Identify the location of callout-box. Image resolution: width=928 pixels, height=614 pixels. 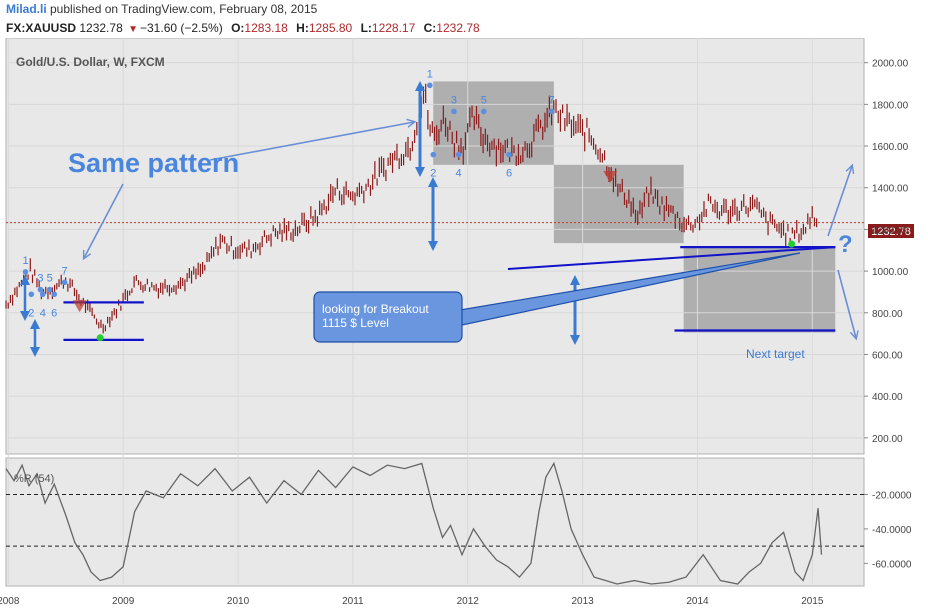
(388, 317).